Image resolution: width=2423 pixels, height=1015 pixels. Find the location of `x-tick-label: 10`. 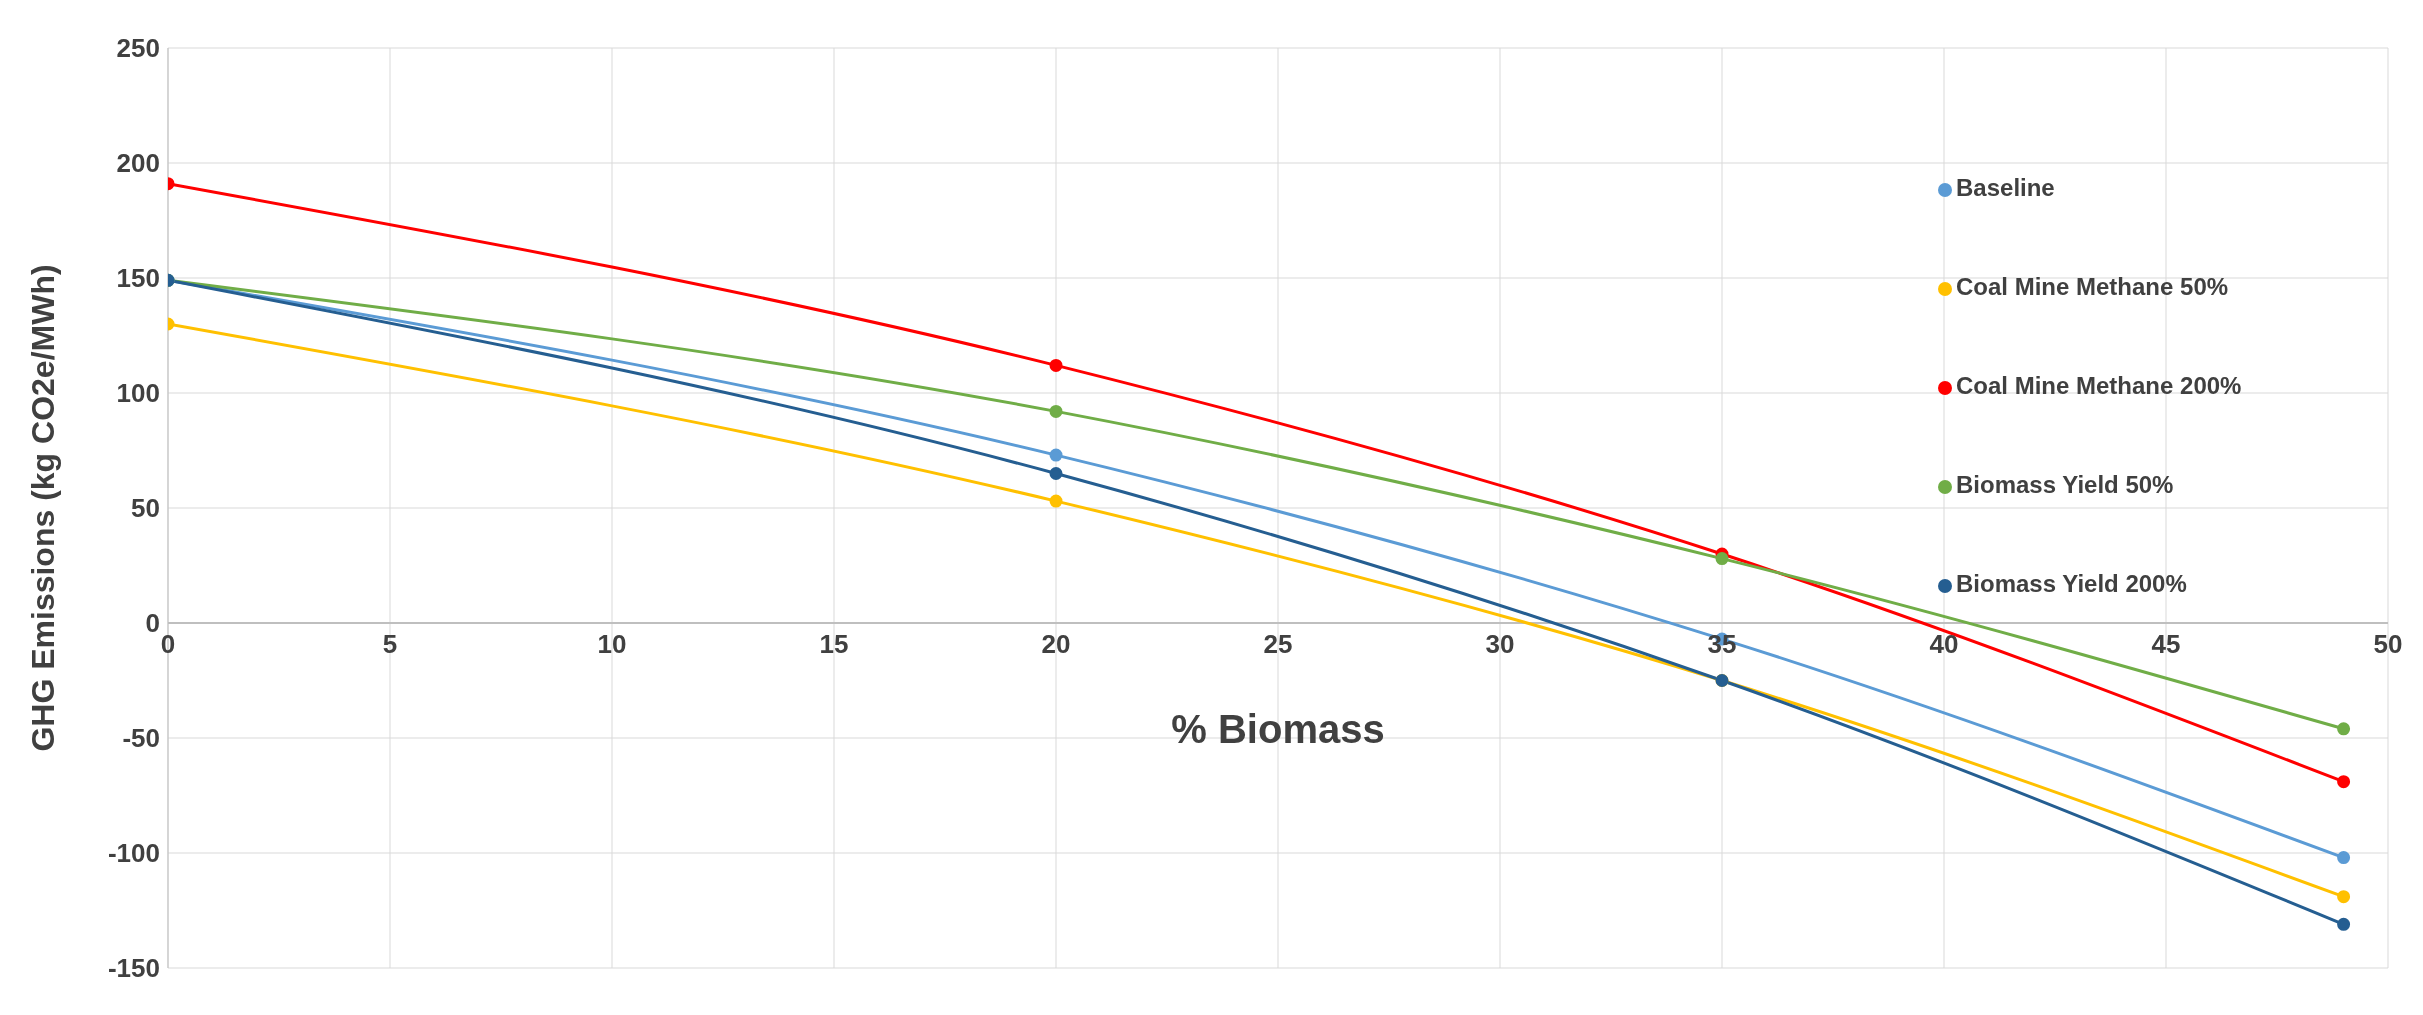

x-tick-label: 10 is located at coordinates (612, 644).